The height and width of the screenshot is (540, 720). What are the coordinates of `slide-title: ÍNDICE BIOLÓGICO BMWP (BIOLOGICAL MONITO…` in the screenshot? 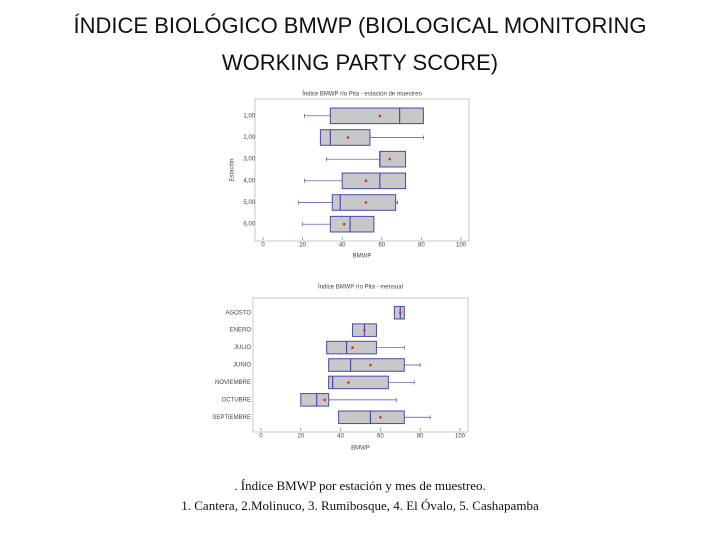 It's located at (360, 25).